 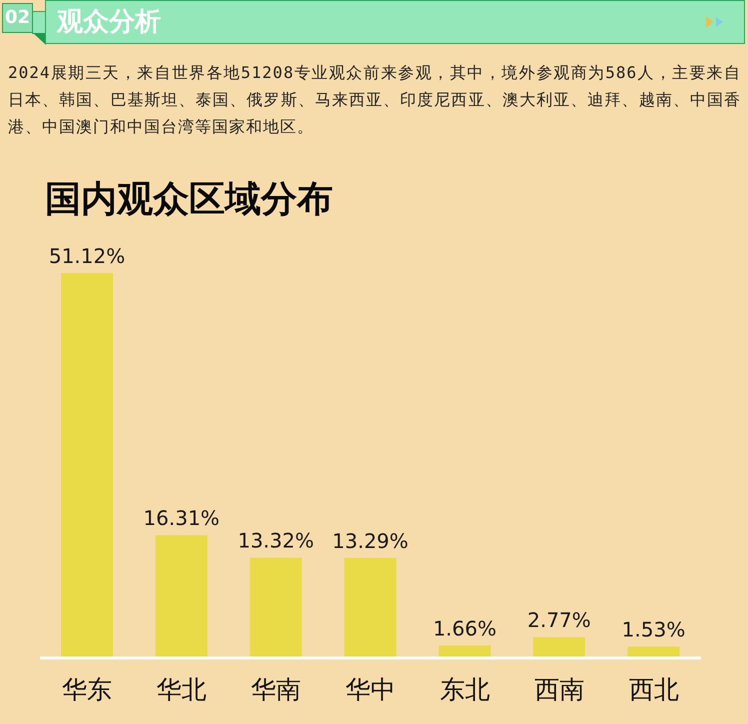 I want to click on x-tick-label: 华南, so click(x=276, y=689).